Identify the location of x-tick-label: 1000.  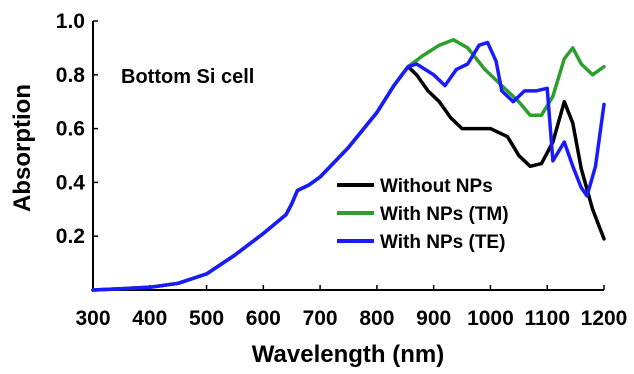
(490, 318).